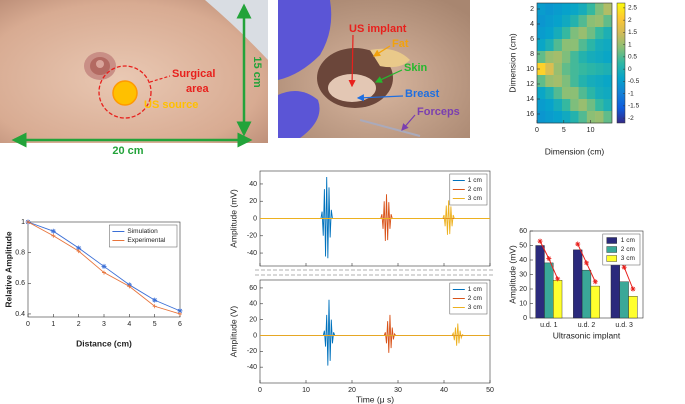 This screenshot has height=404, width=685. Describe the element at coordinates (104, 343) in the screenshot. I see `x-axis-label: Distance (cm)` at that location.